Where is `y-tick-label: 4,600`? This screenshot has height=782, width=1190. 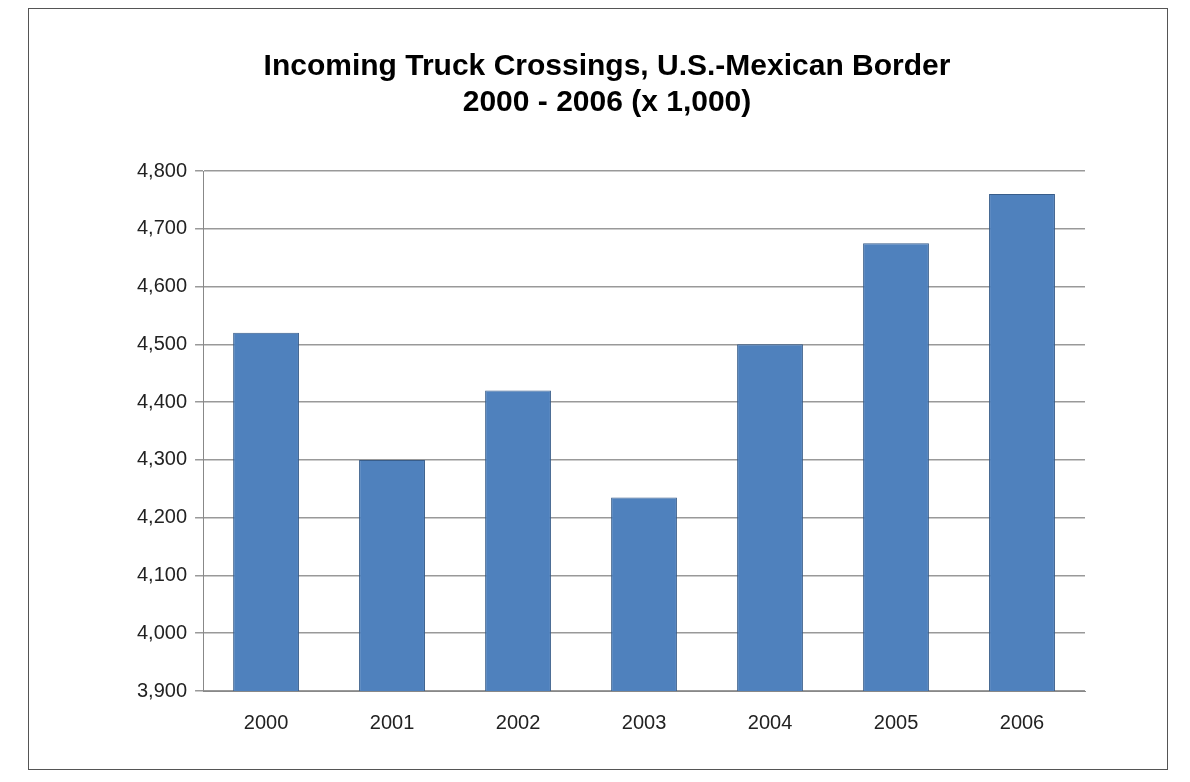
y-tick-label: 4,600 is located at coordinates (162, 285).